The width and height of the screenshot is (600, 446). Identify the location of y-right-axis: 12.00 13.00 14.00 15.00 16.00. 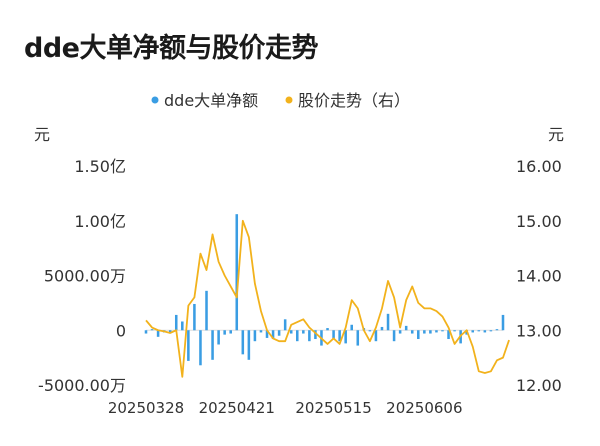
(539, 276).